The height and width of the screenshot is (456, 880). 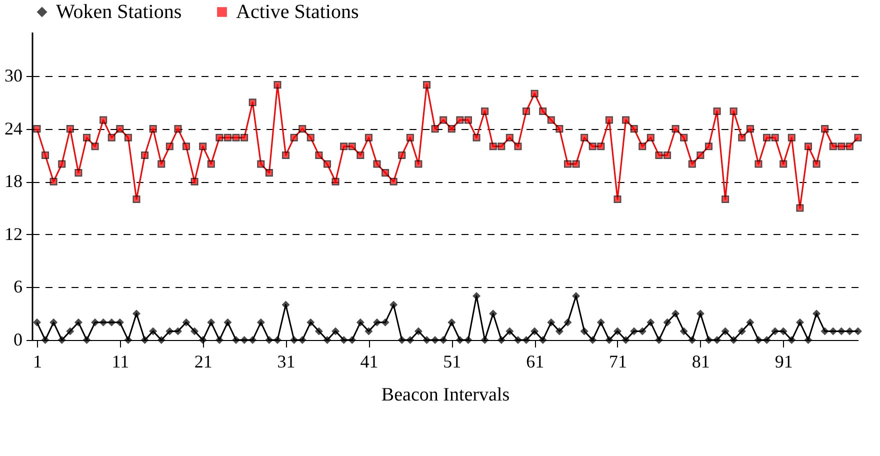 I want to click on y-tick-label: 18, so click(x=13, y=181).